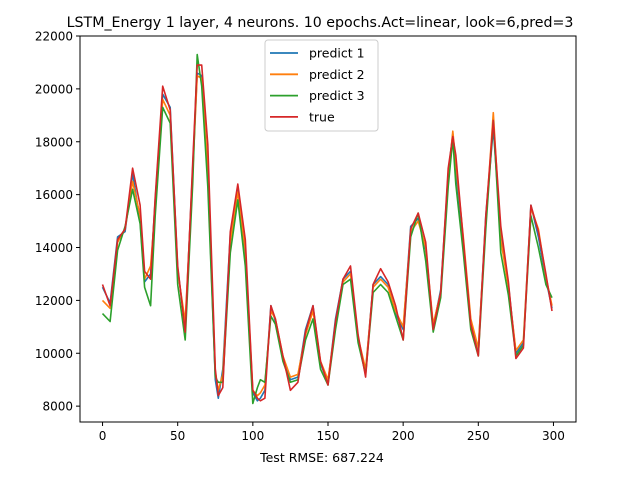 This screenshot has width=640, height=480. I want to click on y-tick-label: 10000, so click(54, 354).